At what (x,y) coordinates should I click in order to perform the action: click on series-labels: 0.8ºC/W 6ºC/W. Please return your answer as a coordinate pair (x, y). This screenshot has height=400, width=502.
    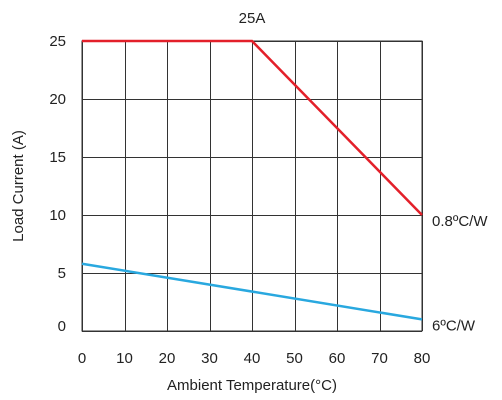
    Looking at the image, I should click on (460, 273).